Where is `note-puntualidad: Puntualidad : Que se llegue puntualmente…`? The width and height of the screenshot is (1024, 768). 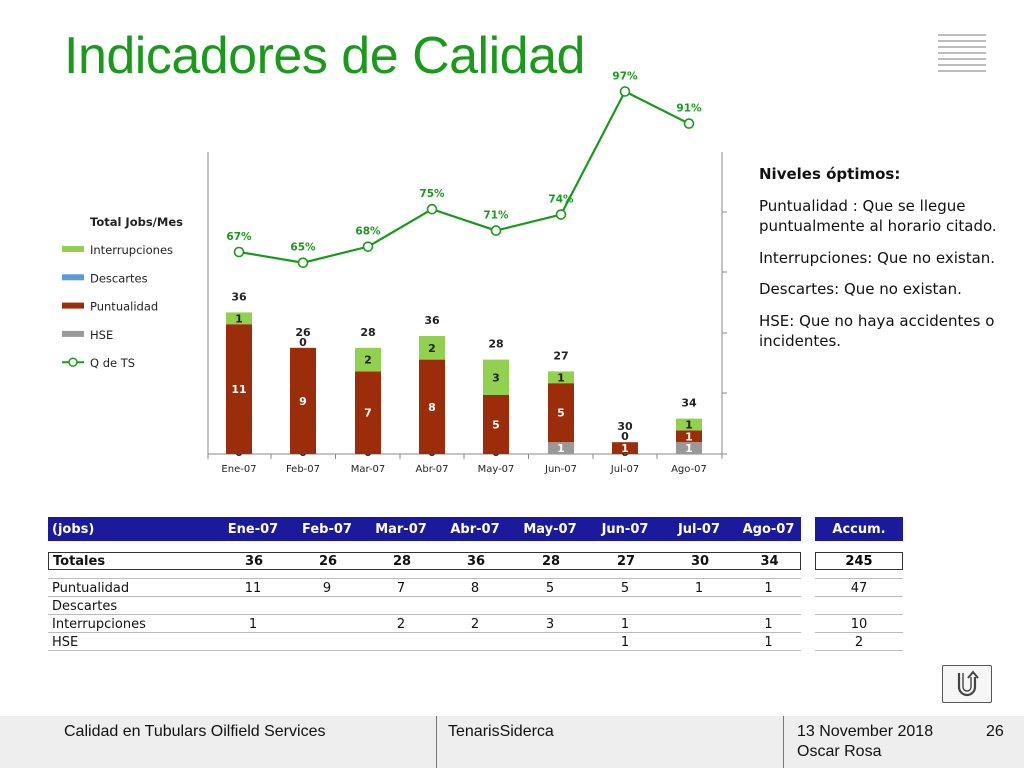 note-puntualidad: Puntualidad : Que se llegue puntualmente… is located at coordinates (878, 216).